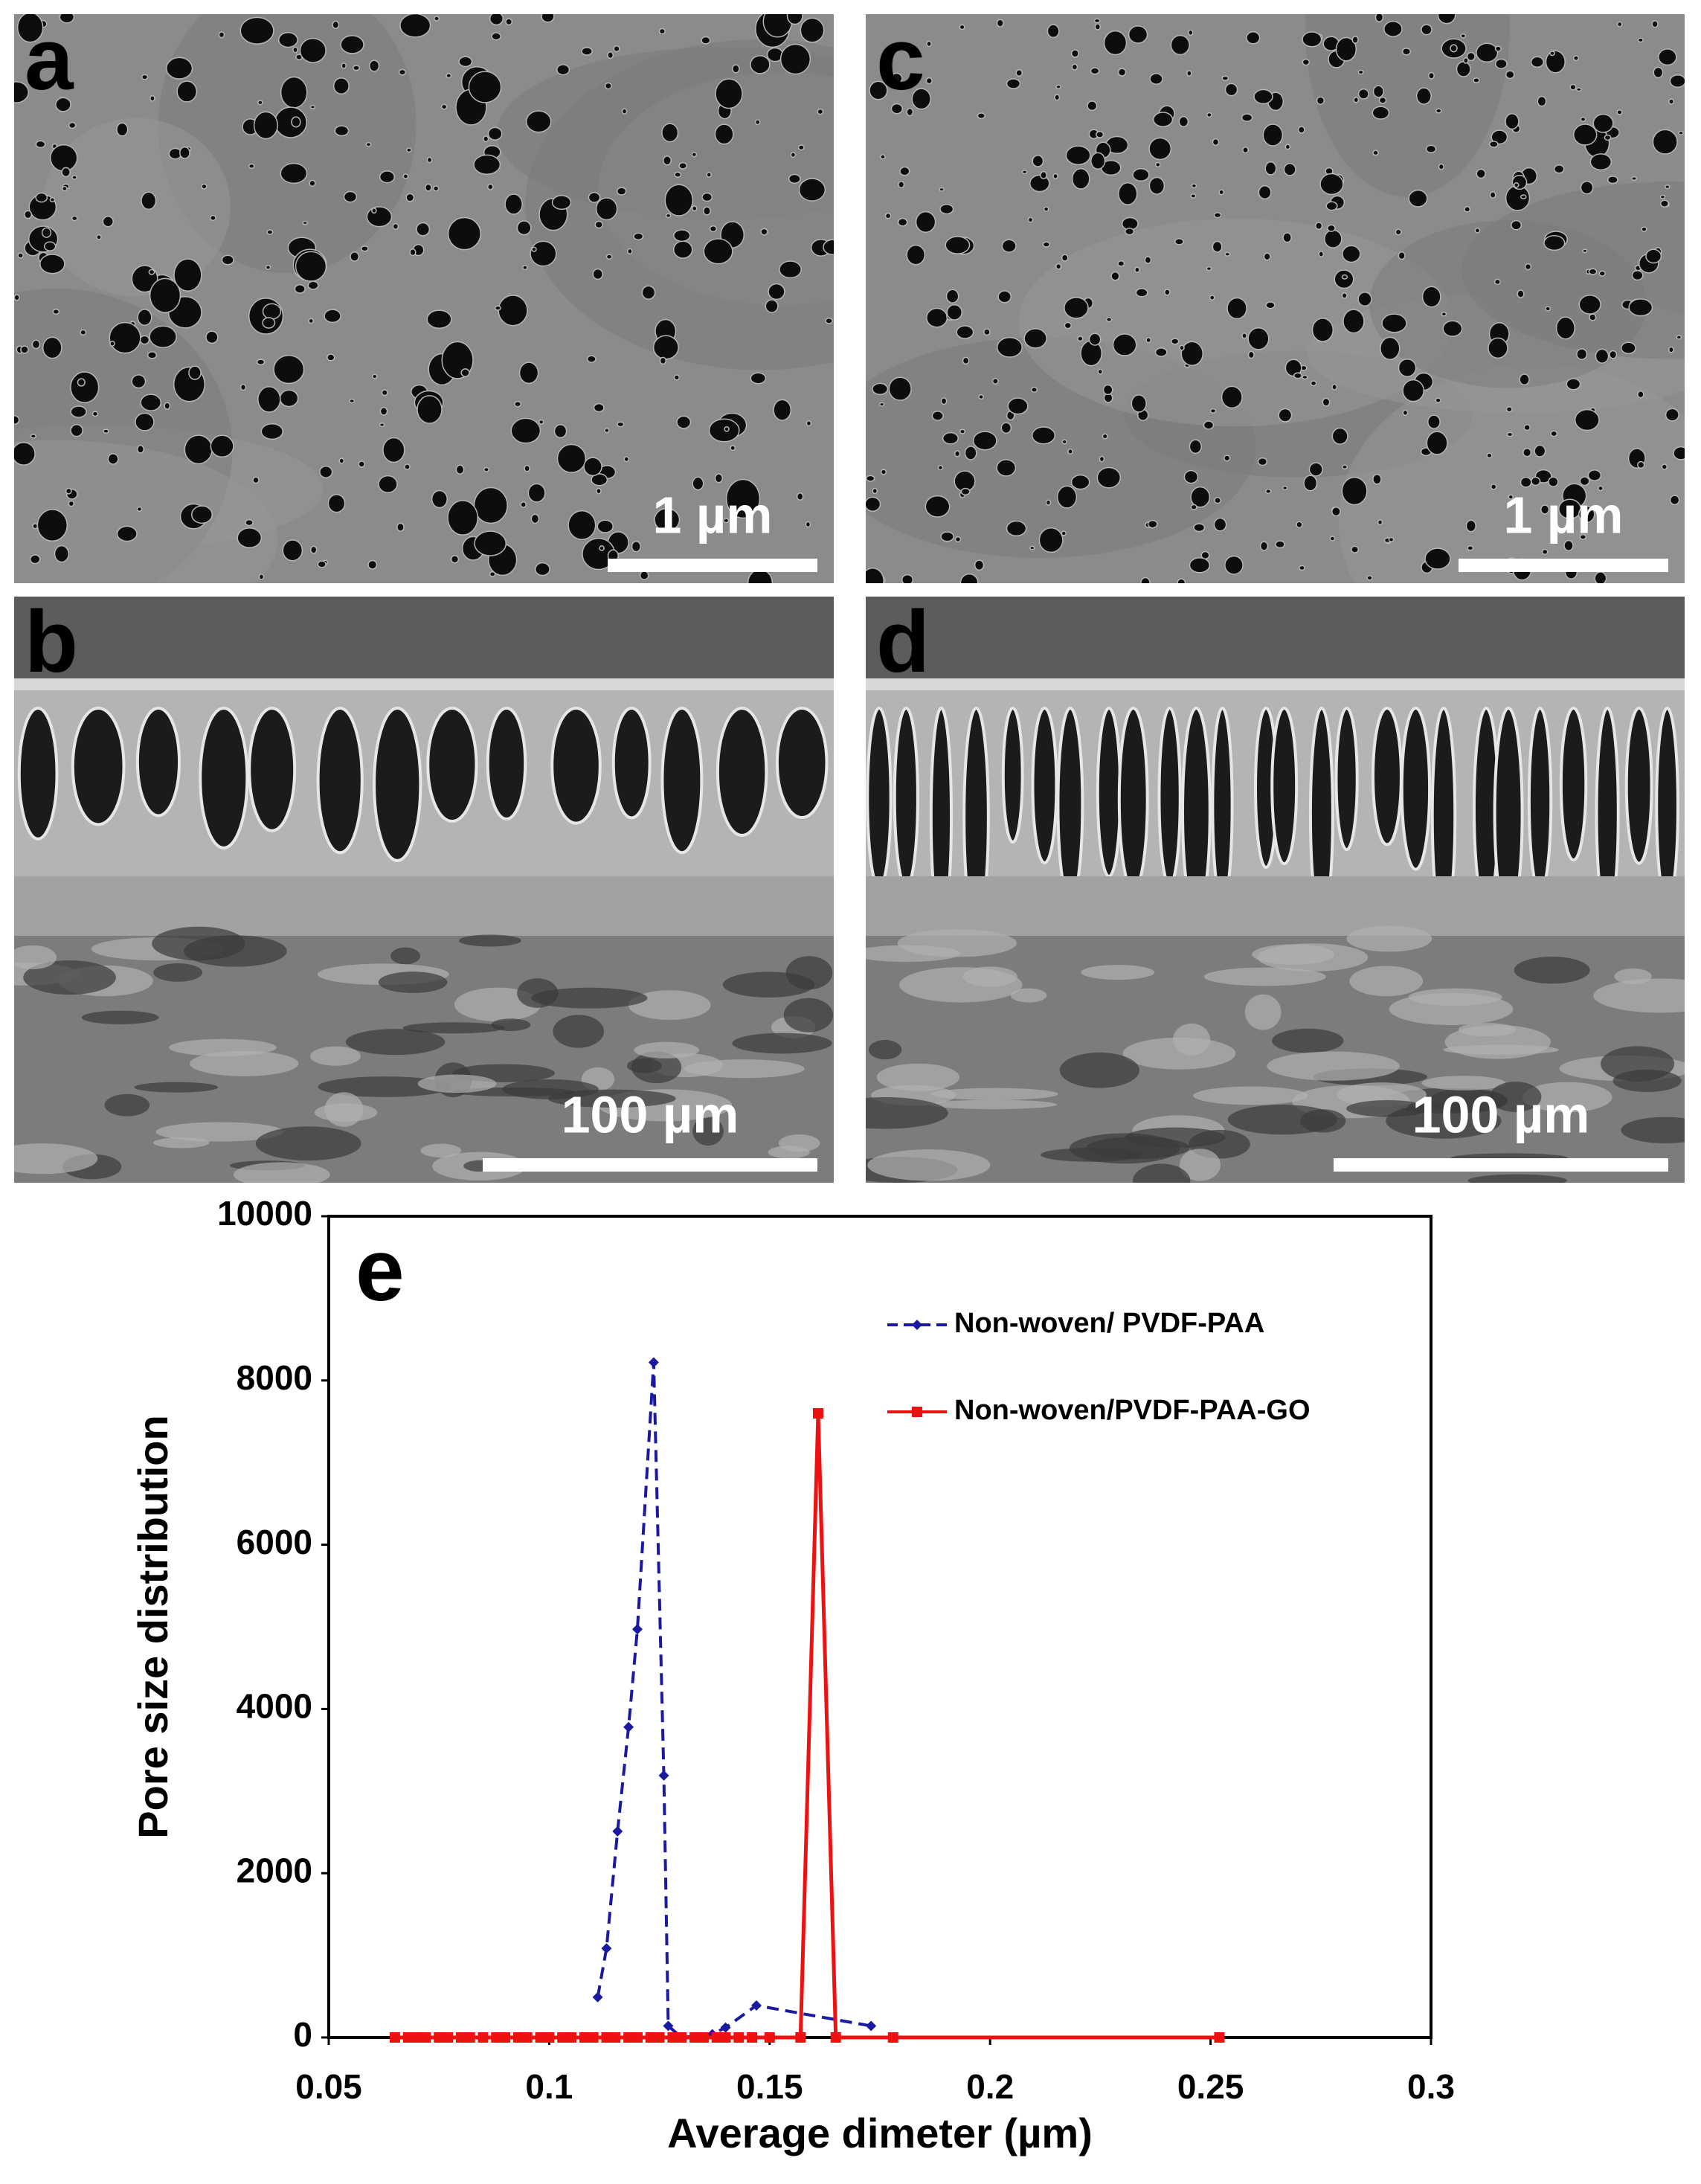 The width and height of the screenshot is (1701, 2184). What do you see at coordinates (1508, 304) in the screenshot?
I see `sem-shade` at bounding box center [1508, 304].